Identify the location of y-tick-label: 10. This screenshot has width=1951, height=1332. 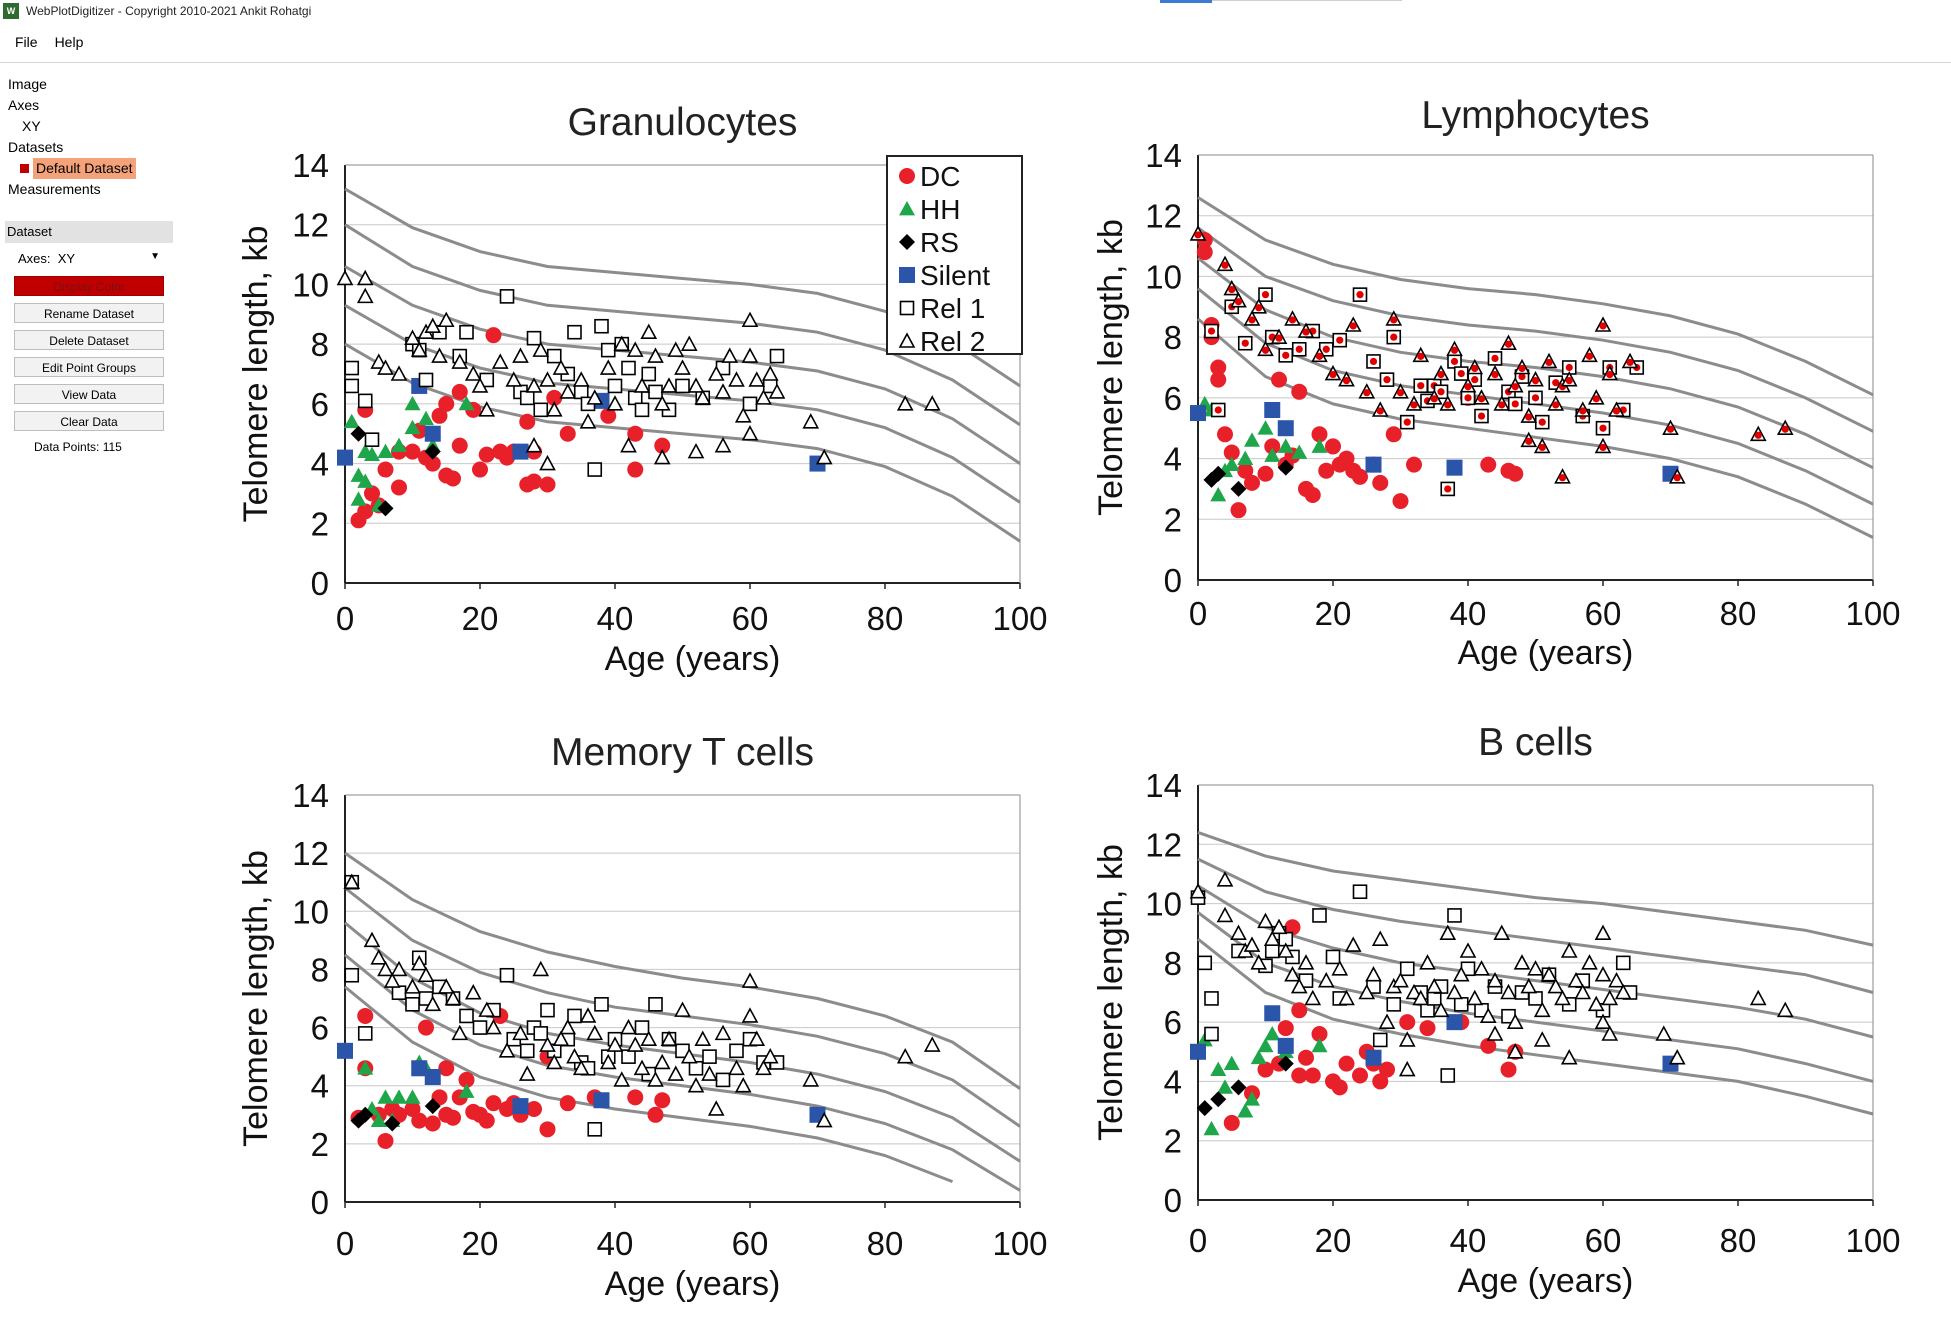
(1163, 276).